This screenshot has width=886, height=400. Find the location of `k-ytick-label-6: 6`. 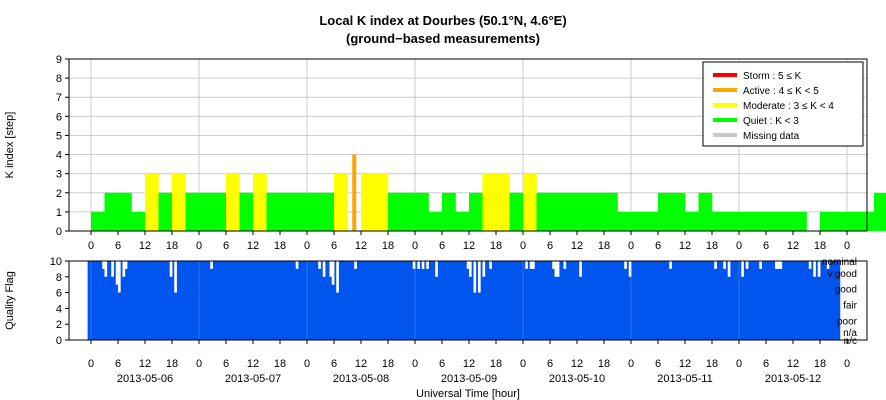

k-ytick-label-6: 6 is located at coordinates (59, 117).